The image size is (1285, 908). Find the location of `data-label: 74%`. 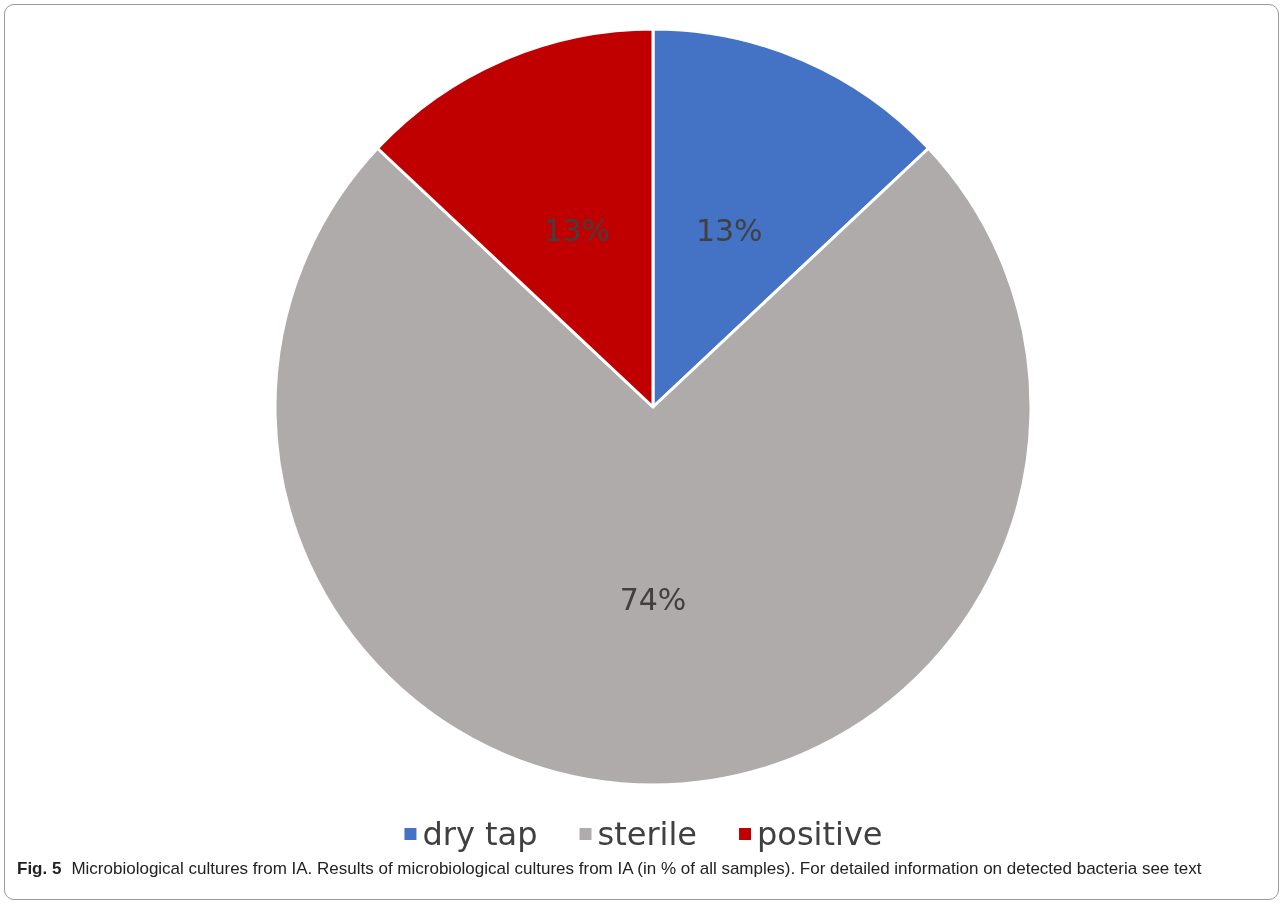

data-label: 74% is located at coordinates (653, 599).